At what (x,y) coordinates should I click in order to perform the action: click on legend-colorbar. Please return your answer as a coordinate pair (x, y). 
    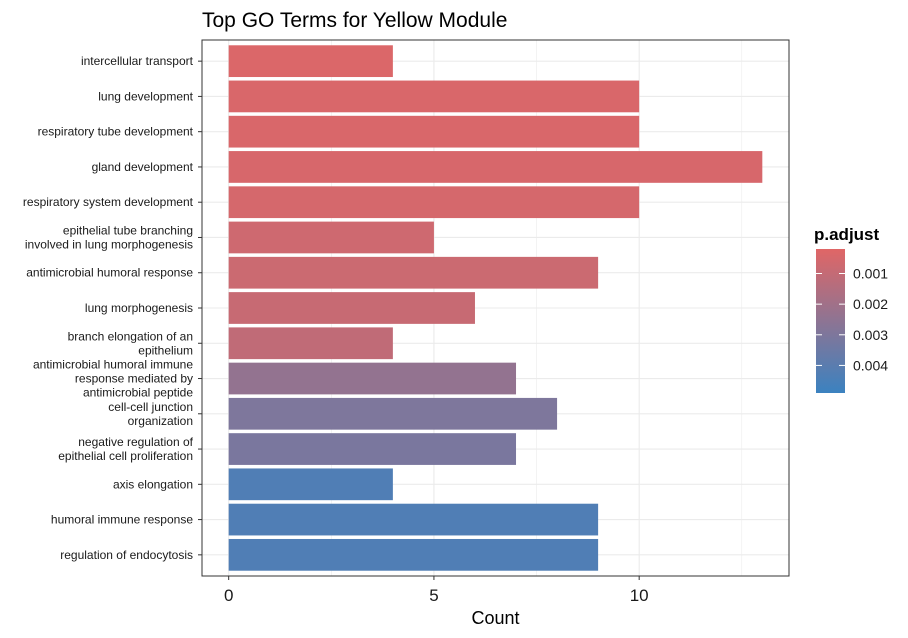
    Looking at the image, I should click on (830, 321).